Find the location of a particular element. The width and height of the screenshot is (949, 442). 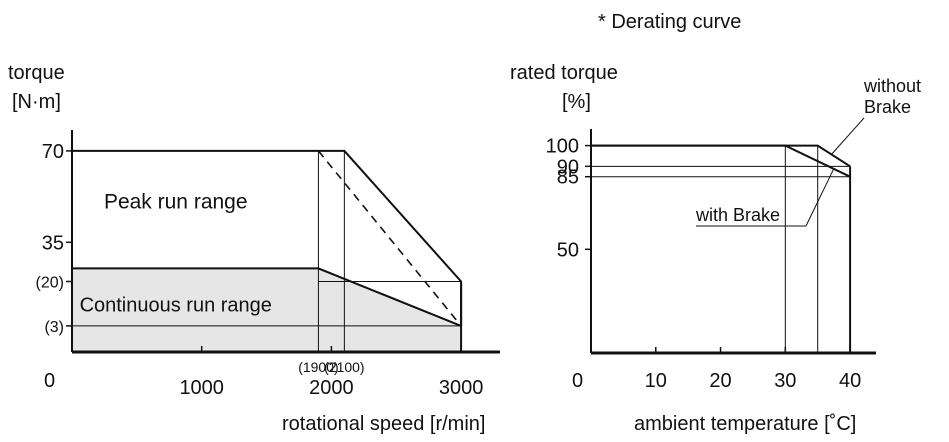

right-y-tick-label: 100 is located at coordinates (562, 147).